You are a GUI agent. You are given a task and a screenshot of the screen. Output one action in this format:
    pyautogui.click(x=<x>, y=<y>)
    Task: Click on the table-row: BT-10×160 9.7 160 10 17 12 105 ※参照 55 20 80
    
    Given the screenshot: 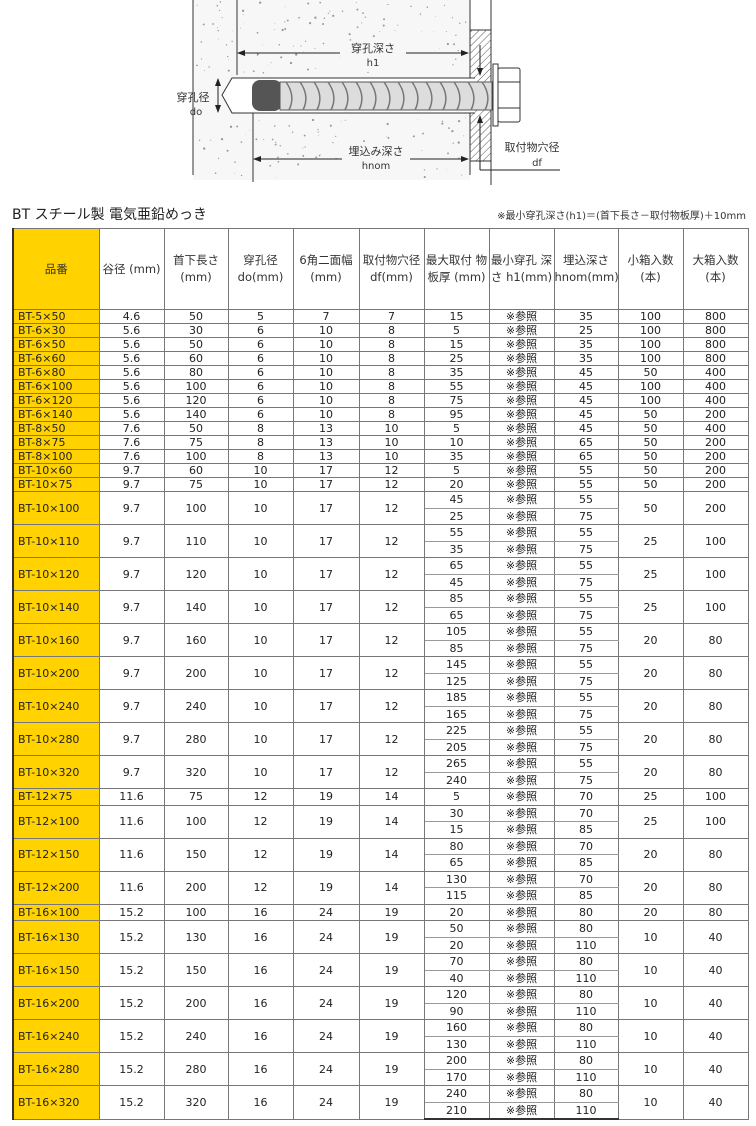 What is the action you would take?
    pyautogui.click(x=380, y=640)
    